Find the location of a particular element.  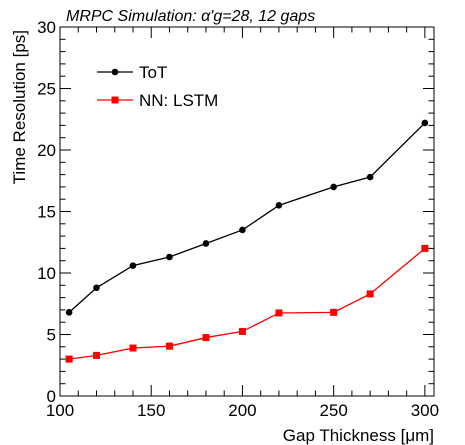

y-tick-label: 25 is located at coordinates (46, 89).